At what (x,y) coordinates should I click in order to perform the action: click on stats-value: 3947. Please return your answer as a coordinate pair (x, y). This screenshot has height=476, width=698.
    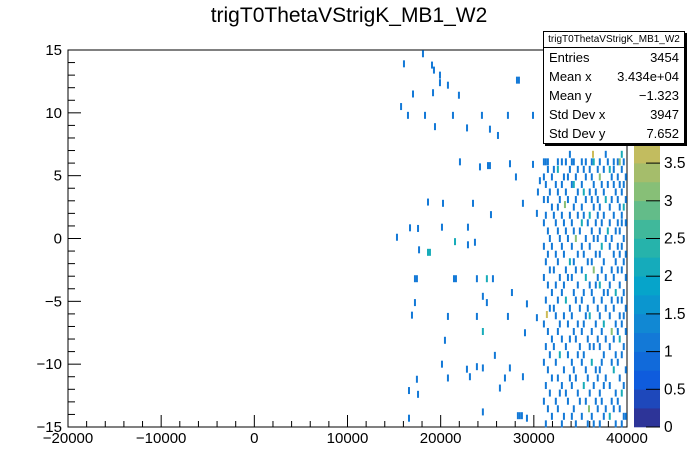
    Looking at the image, I should click on (664, 114).